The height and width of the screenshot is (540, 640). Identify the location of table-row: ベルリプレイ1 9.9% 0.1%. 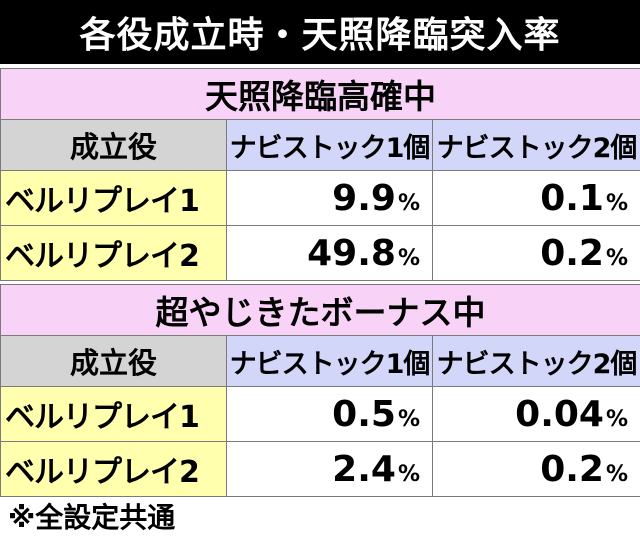
(320, 198).